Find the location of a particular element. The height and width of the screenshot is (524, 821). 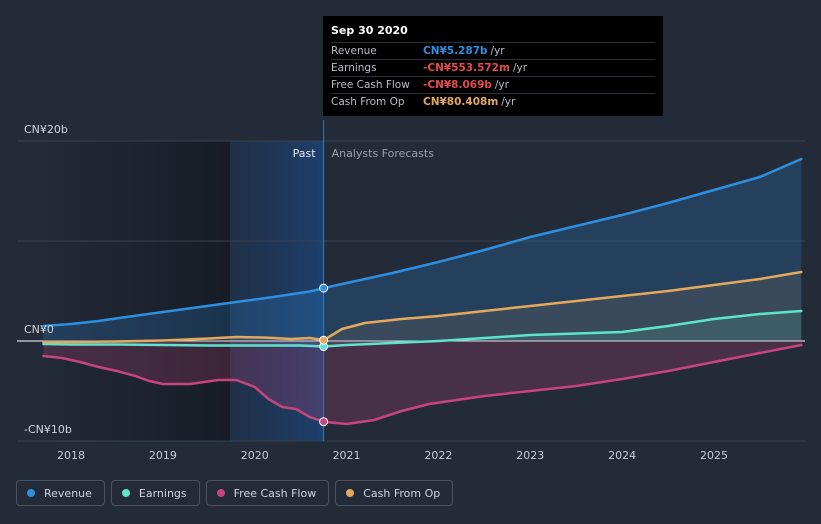

legend-label: Earnings is located at coordinates (162, 493).